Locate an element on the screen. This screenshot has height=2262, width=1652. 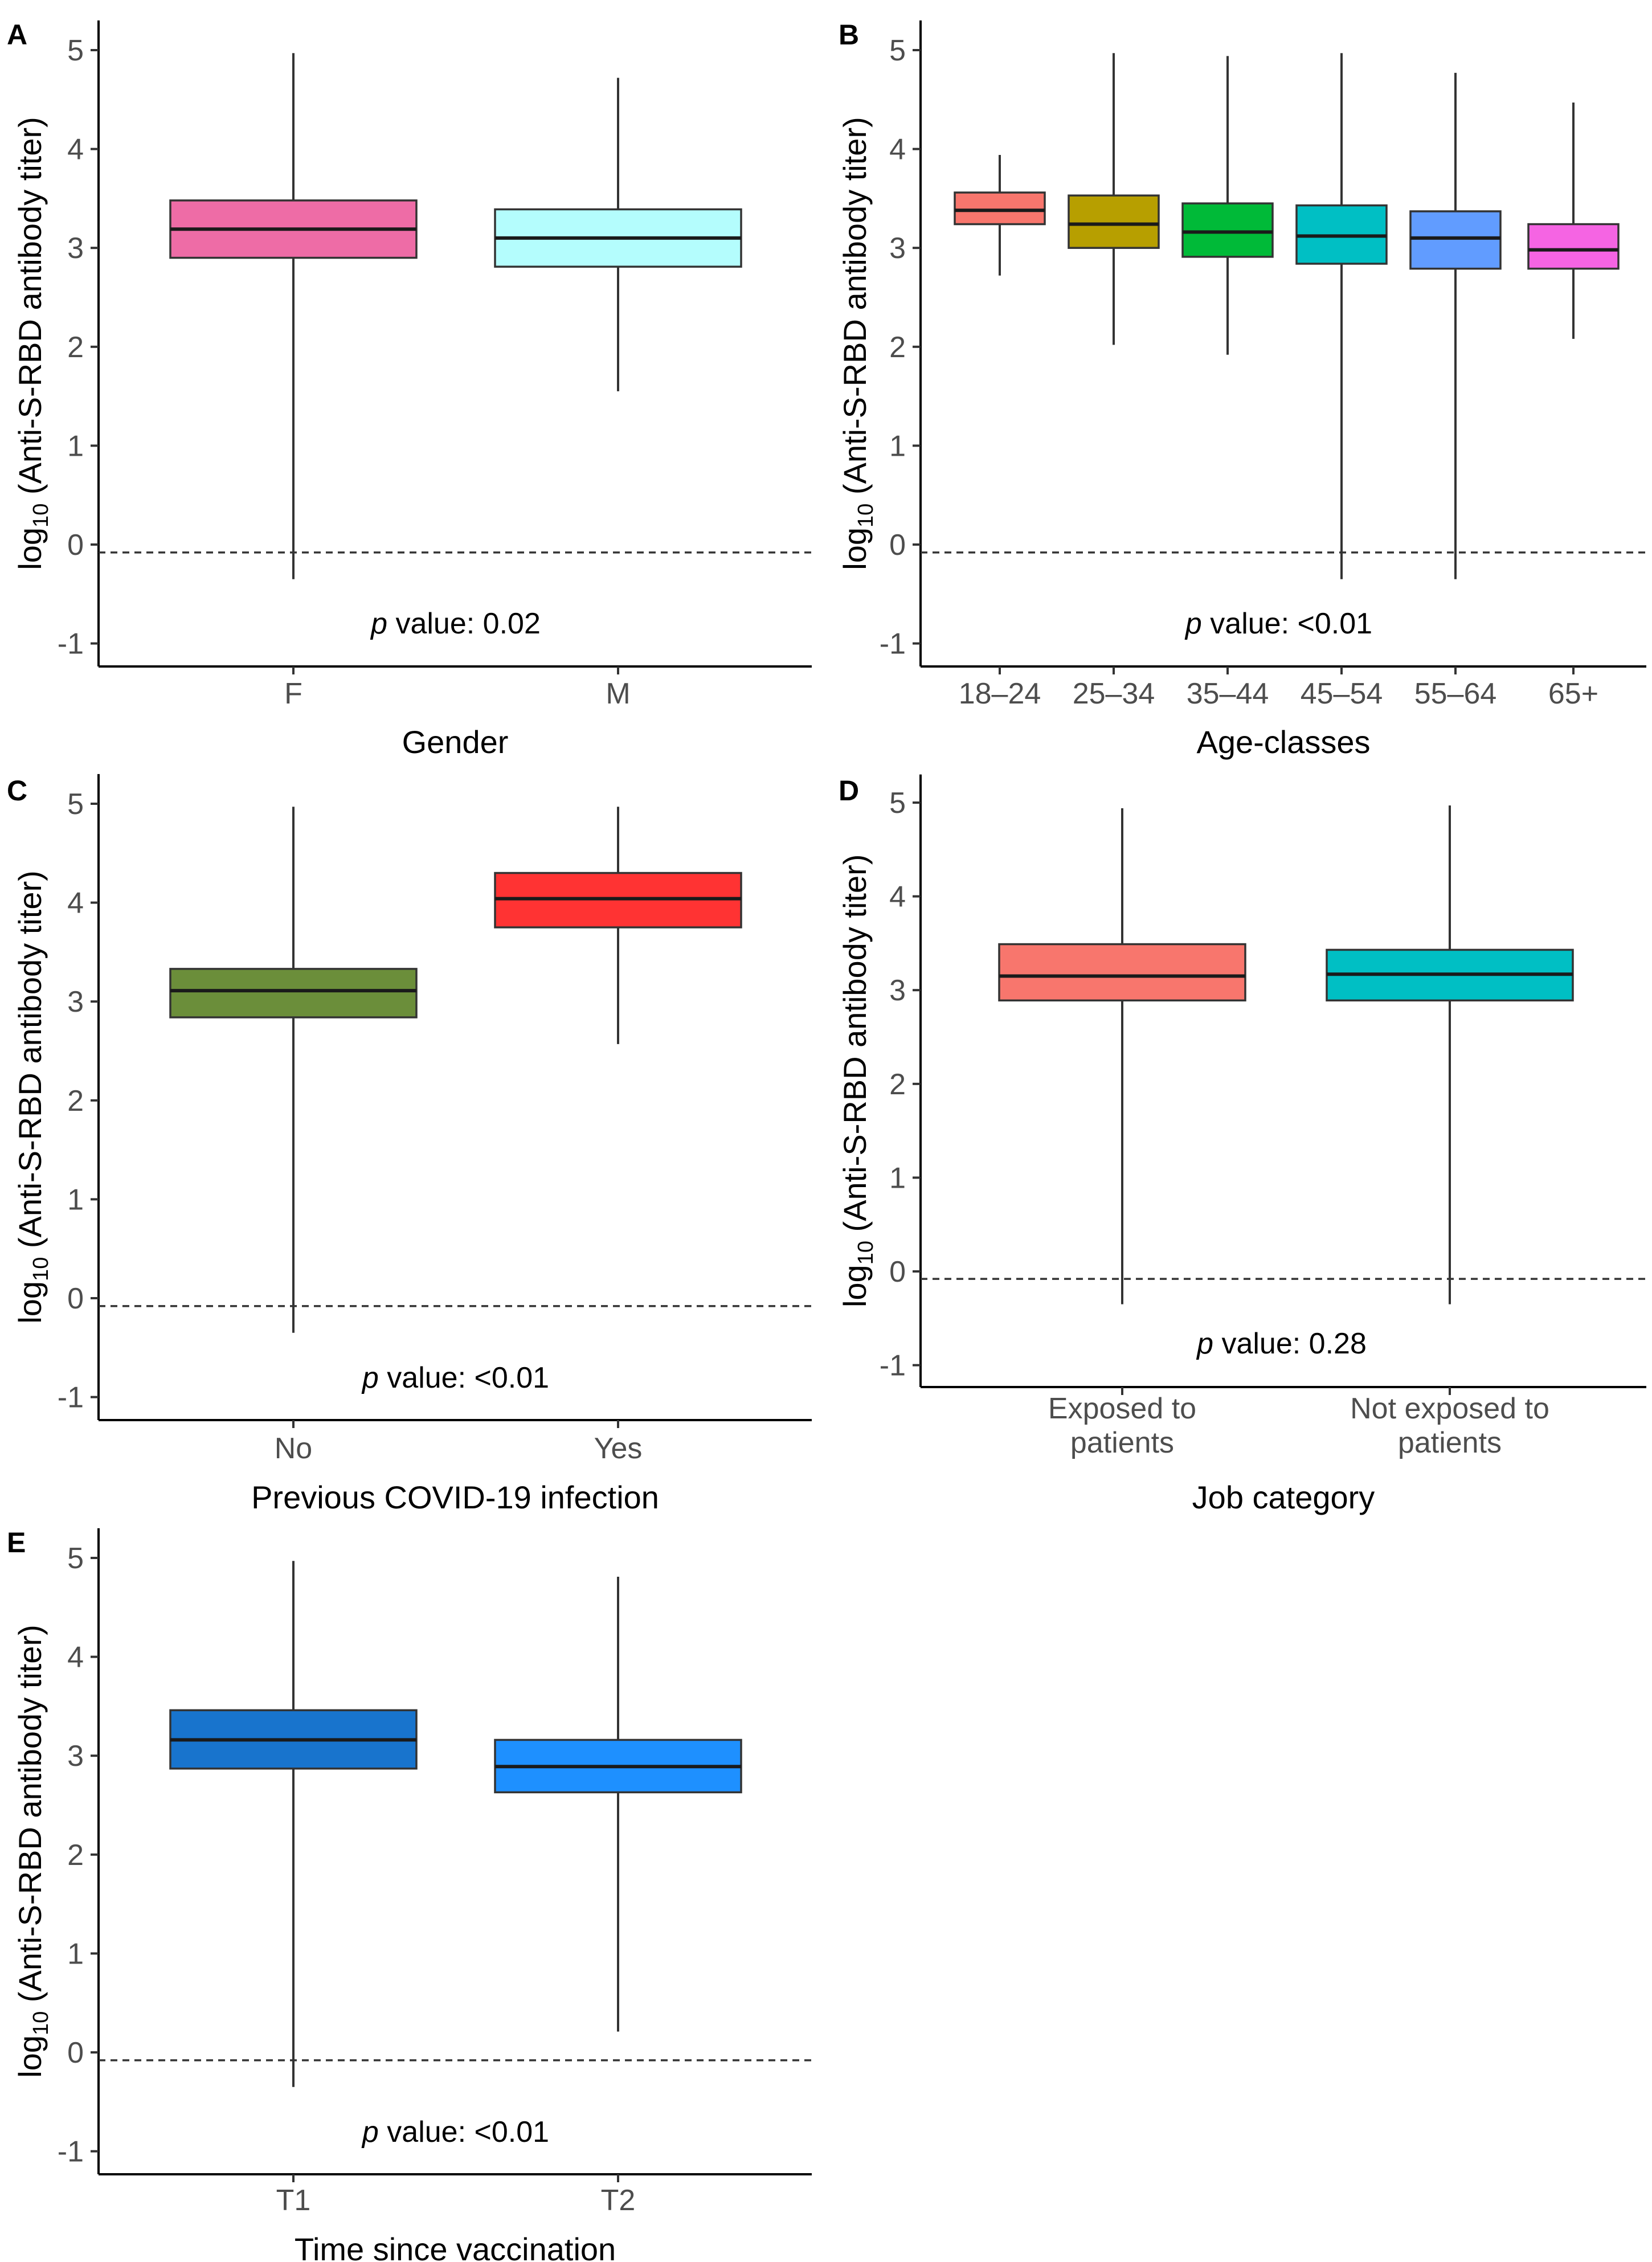
x-tick-label-line: 18–24 is located at coordinates (1000, 693).